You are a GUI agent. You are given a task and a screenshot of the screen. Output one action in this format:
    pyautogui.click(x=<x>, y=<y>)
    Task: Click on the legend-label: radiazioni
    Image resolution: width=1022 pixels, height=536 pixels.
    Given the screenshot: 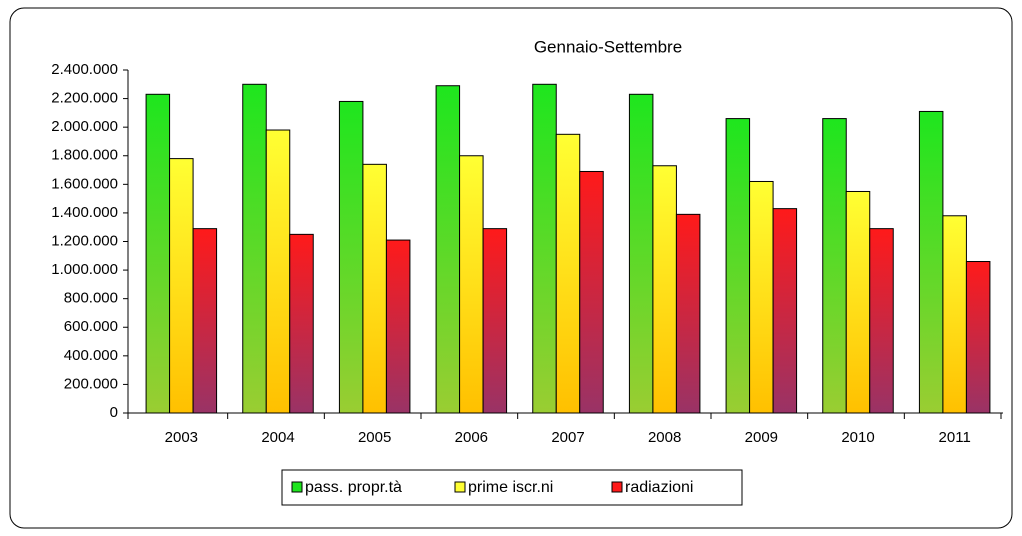 What is the action you would take?
    pyautogui.click(x=659, y=487)
    